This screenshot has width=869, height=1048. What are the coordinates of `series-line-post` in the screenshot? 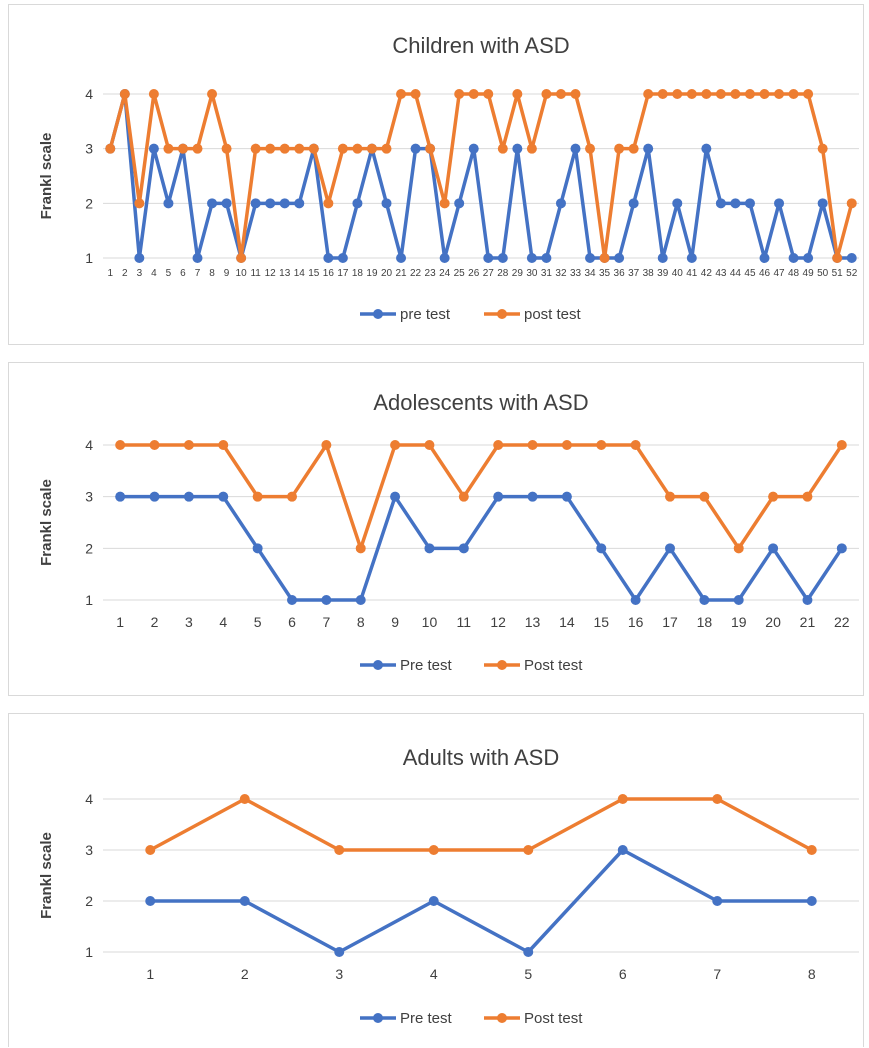 It's located at (481, 176).